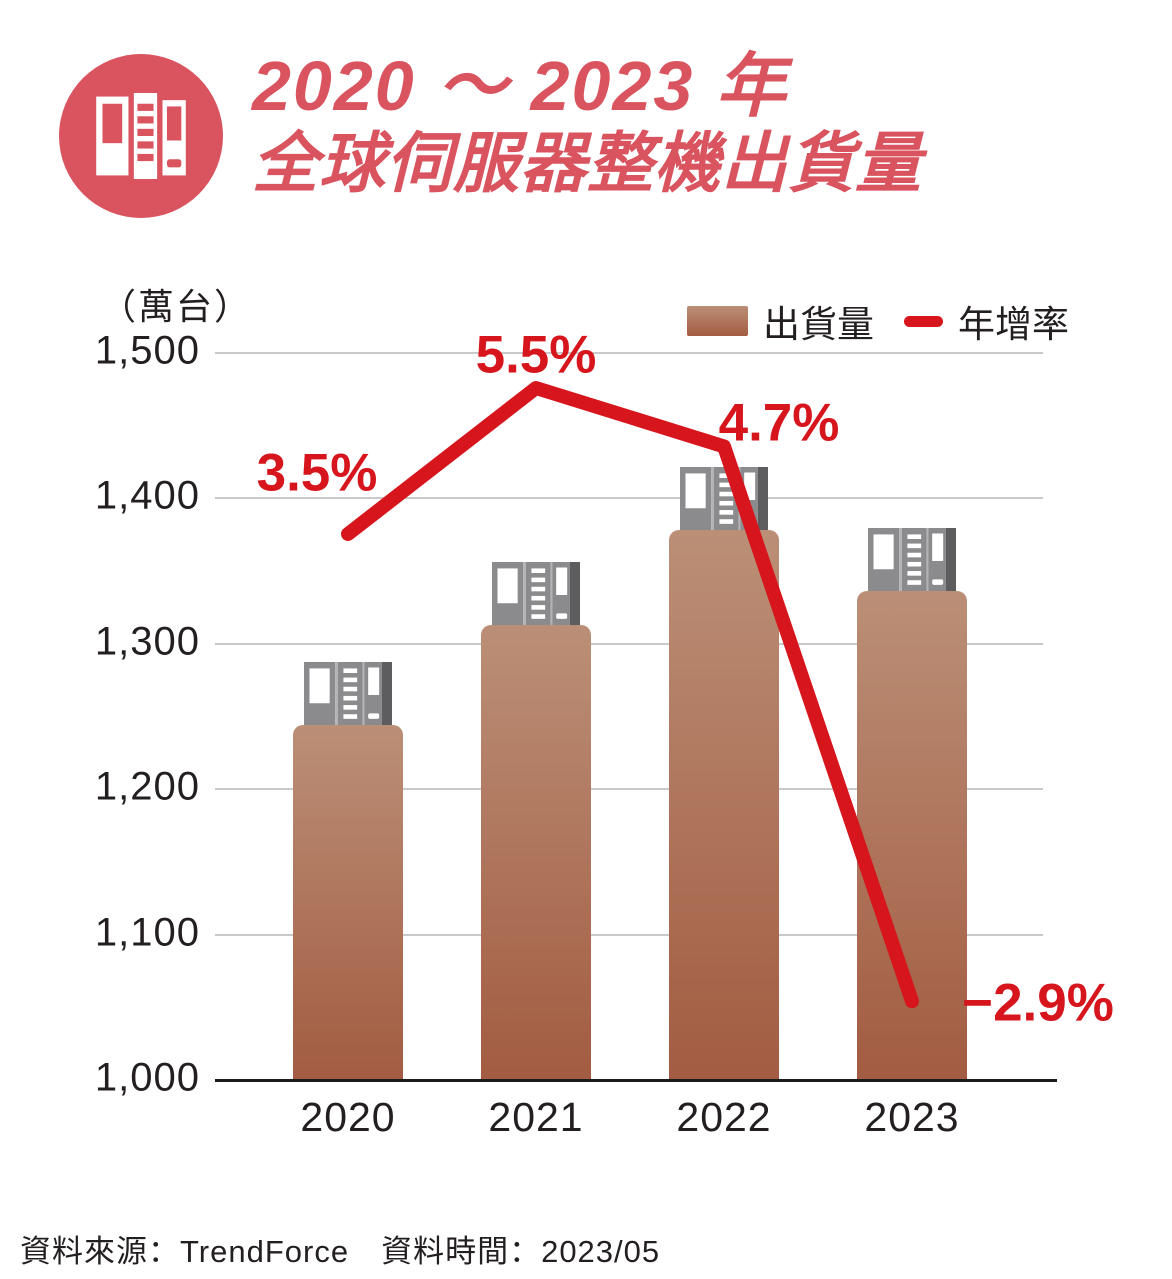  What do you see at coordinates (536, 1117) in the screenshot?
I see `x-label-2021: 2021` at bounding box center [536, 1117].